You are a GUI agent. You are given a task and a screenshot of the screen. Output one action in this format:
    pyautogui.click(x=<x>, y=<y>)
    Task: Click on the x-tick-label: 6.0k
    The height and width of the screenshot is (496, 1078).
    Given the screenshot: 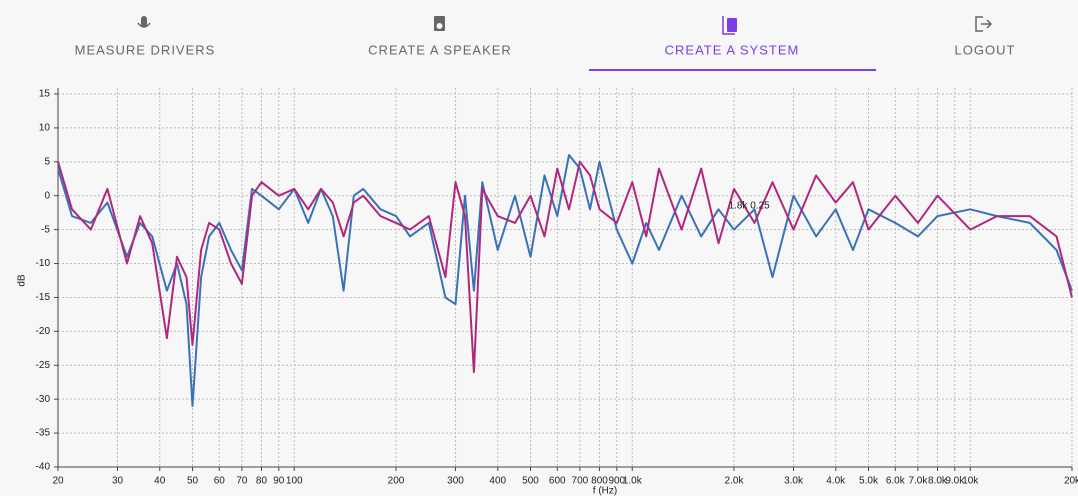 What is the action you would take?
    pyautogui.click(x=896, y=481)
    